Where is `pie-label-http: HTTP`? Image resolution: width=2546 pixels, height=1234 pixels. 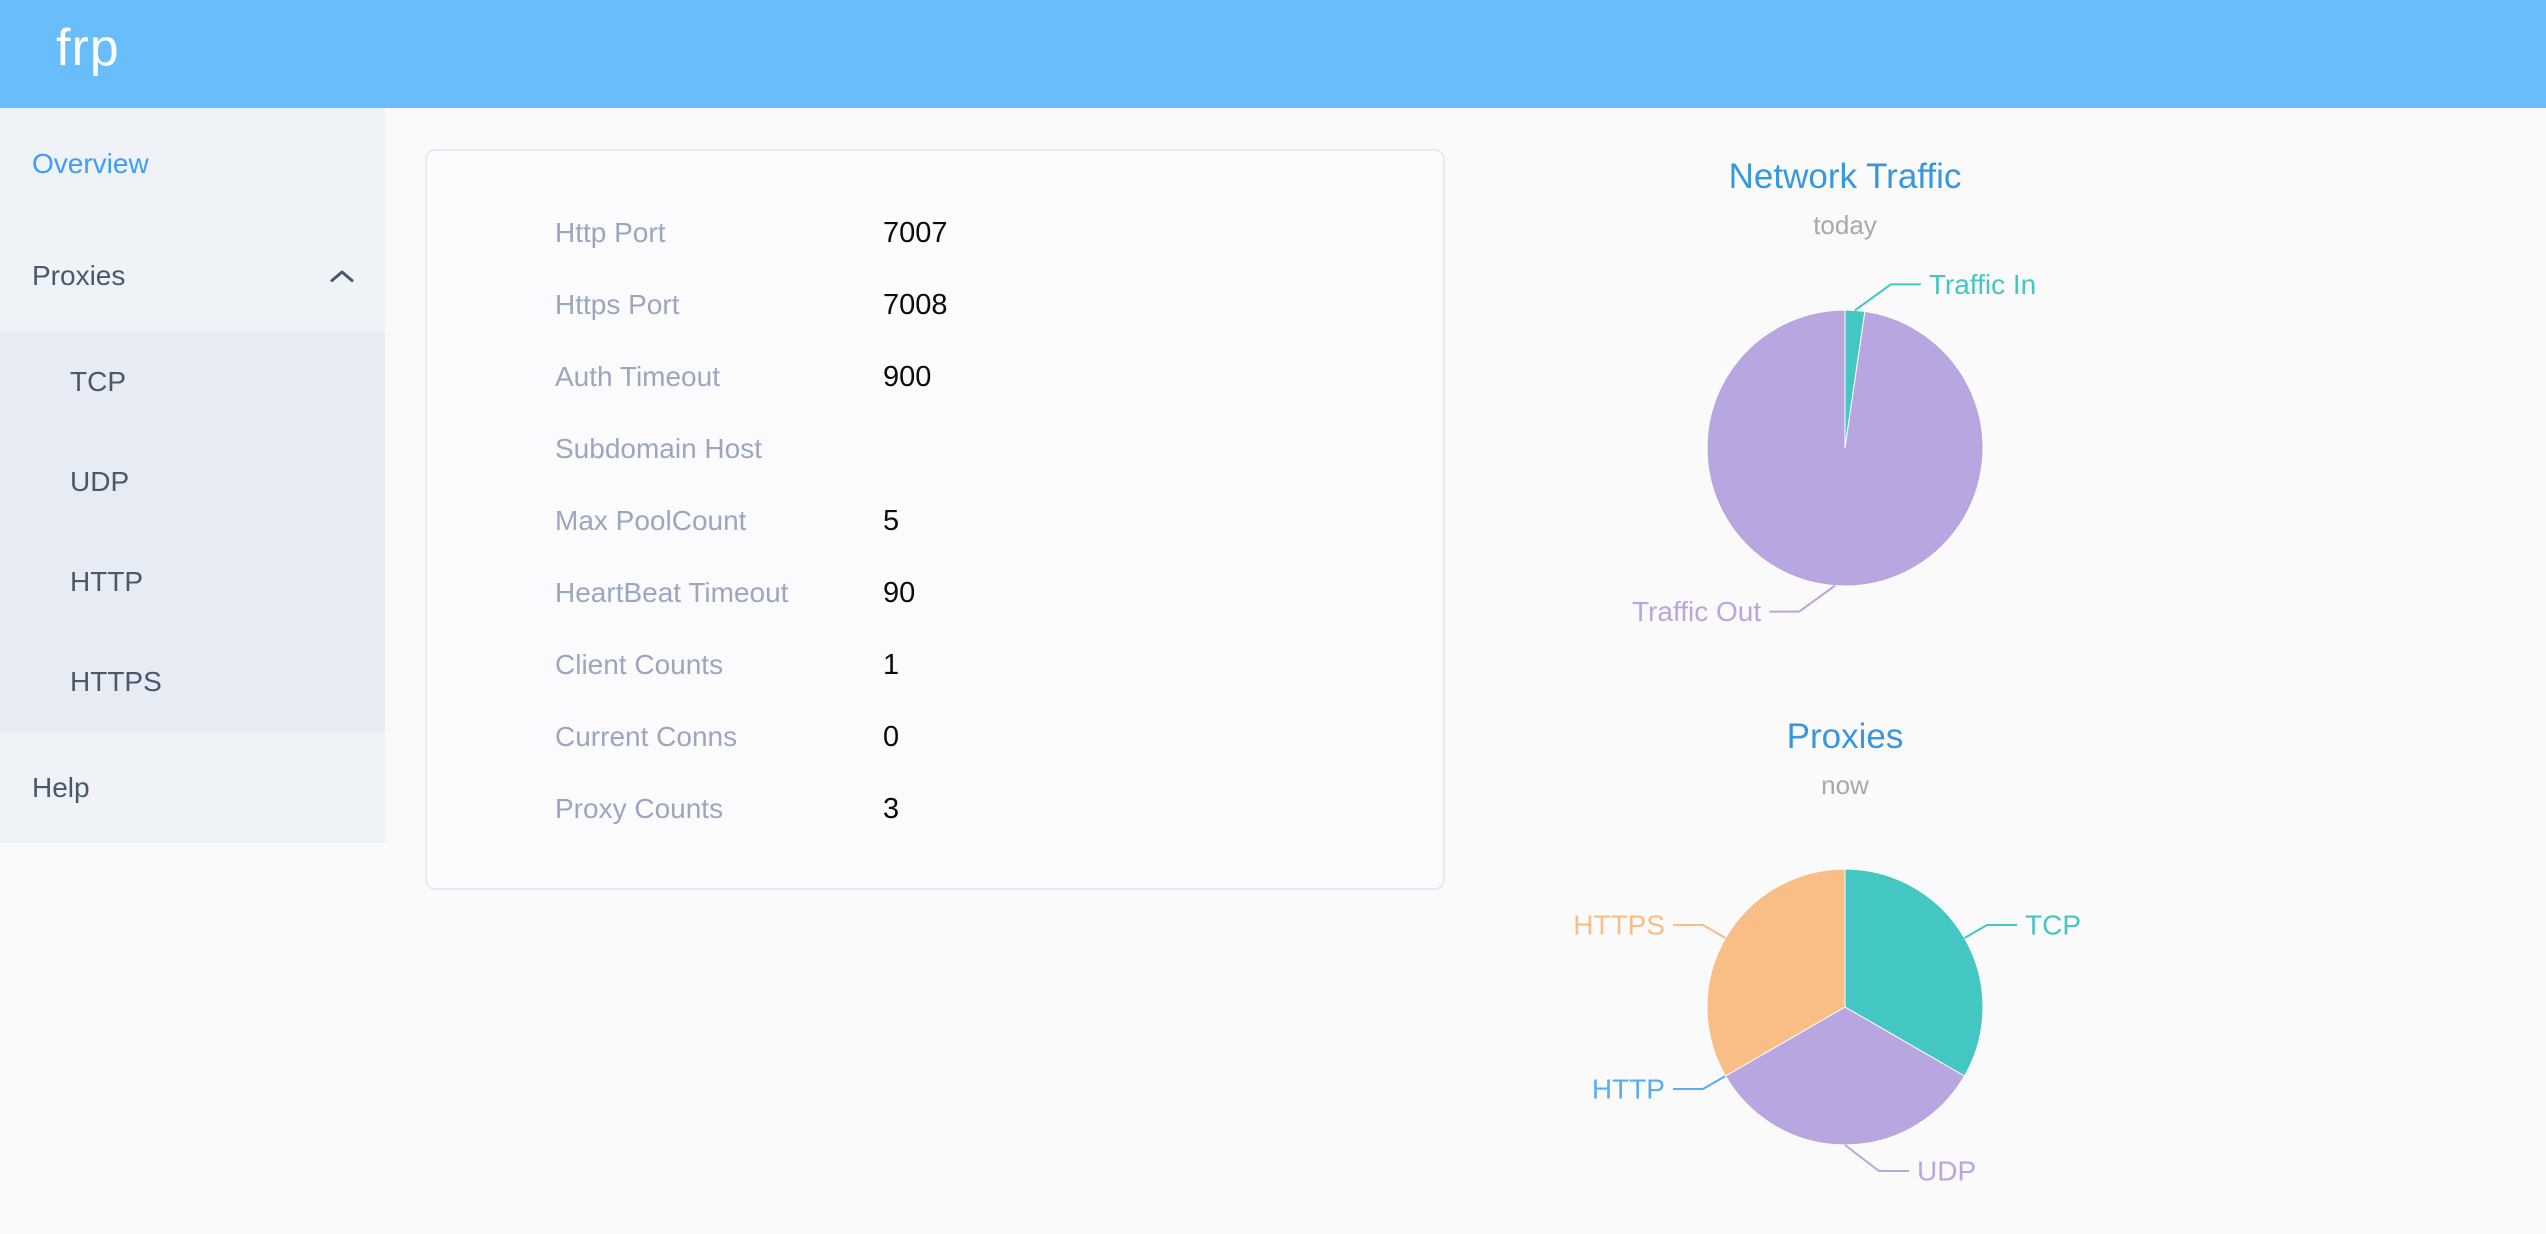
pie-label-http: HTTP is located at coordinates (1628, 1089).